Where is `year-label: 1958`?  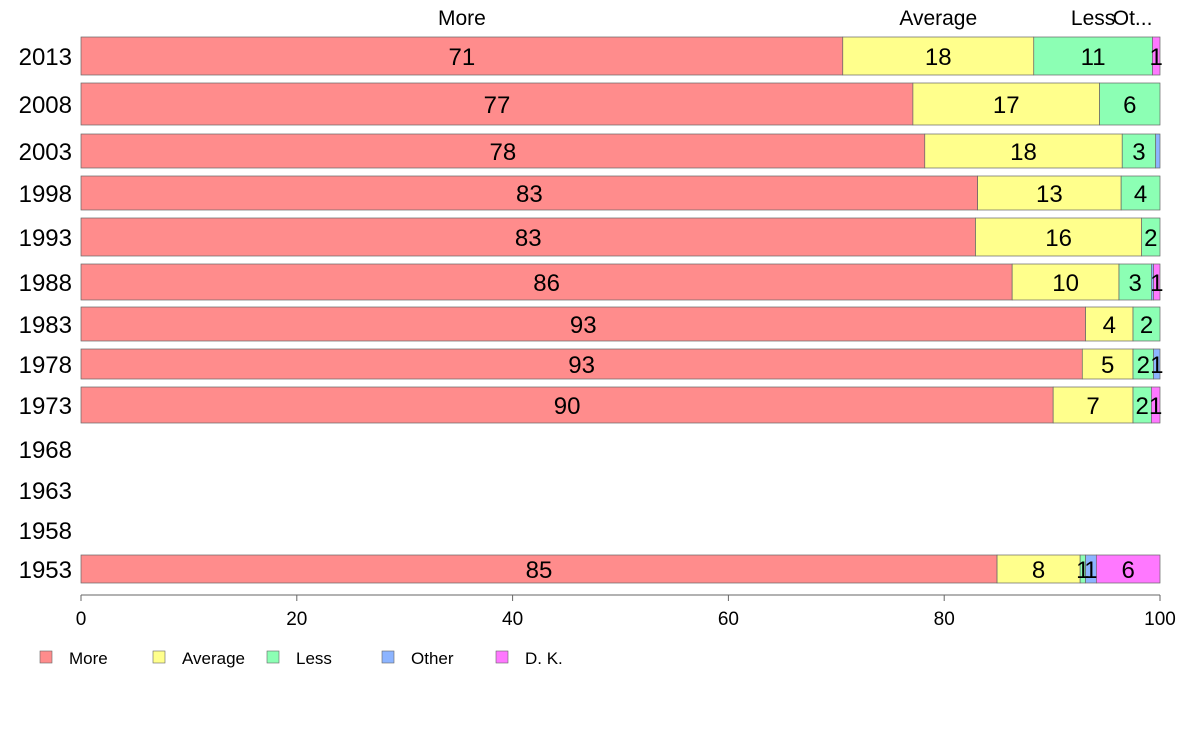 year-label: 1958 is located at coordinates (45, 531).